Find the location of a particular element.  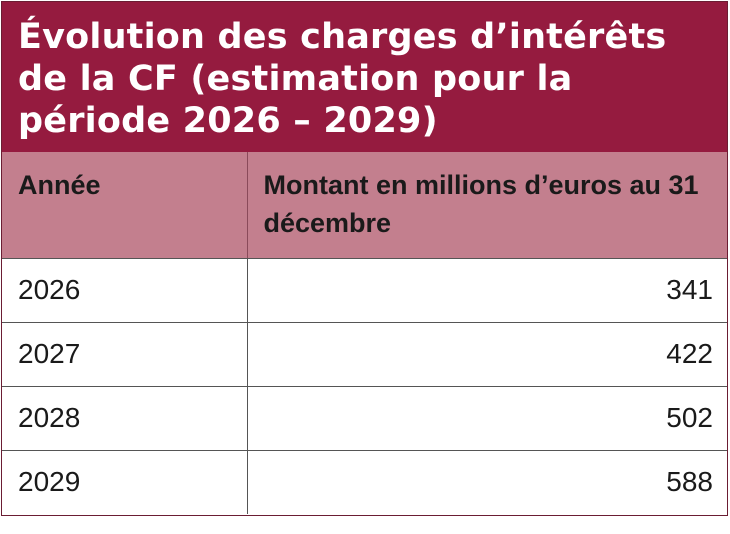

year-cell: 2028 is located at coordinates (125, 418).